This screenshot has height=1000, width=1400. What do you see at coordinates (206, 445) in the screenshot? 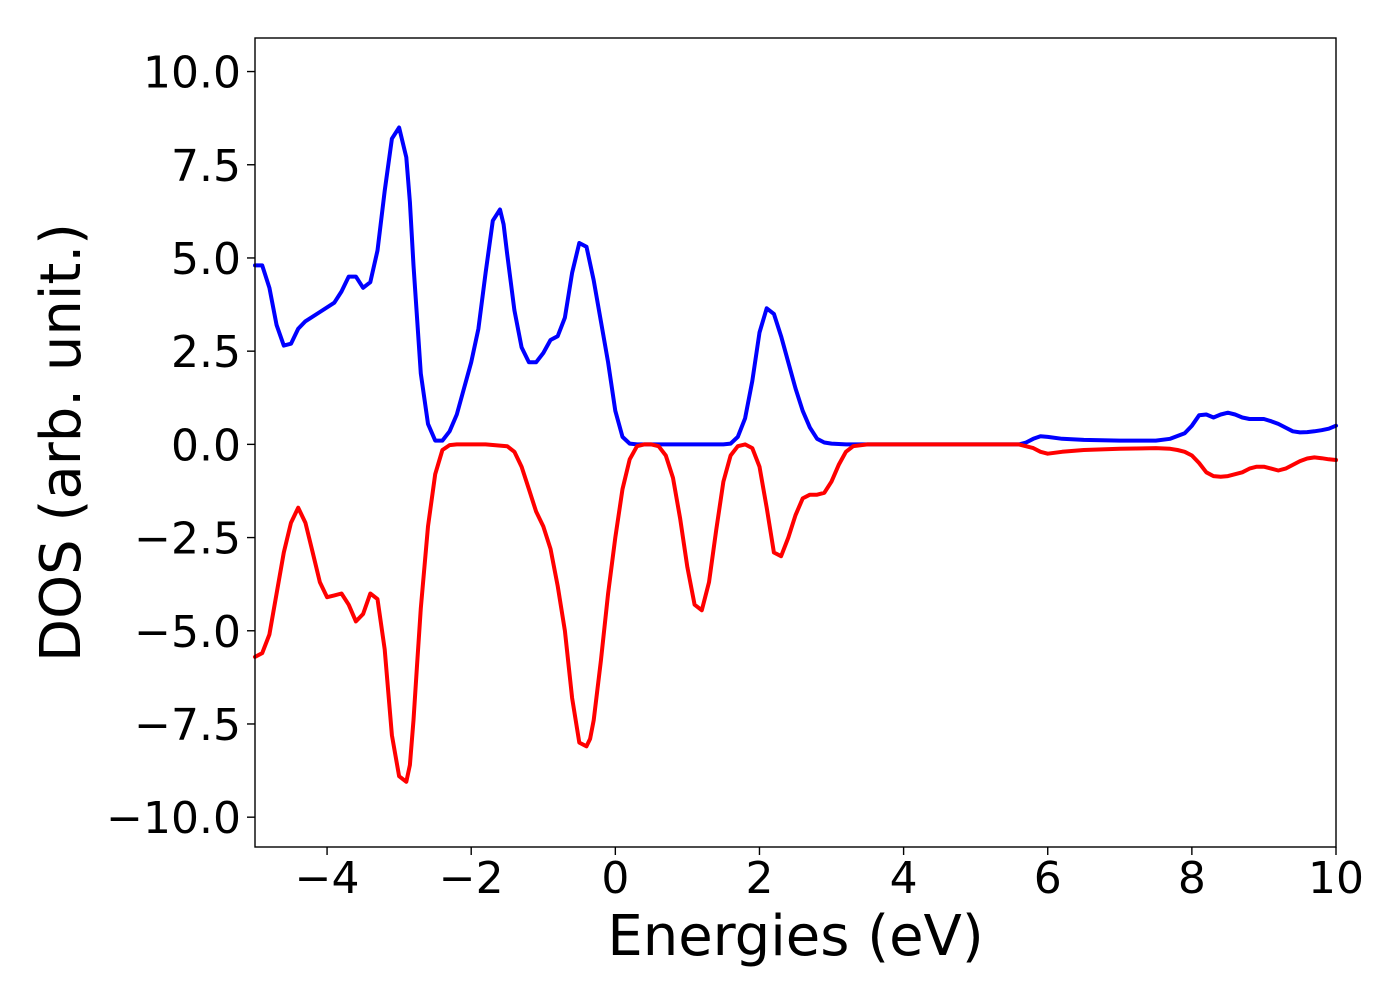
I see `y-tick-label: 0.0` at bounding box center [206, 445].